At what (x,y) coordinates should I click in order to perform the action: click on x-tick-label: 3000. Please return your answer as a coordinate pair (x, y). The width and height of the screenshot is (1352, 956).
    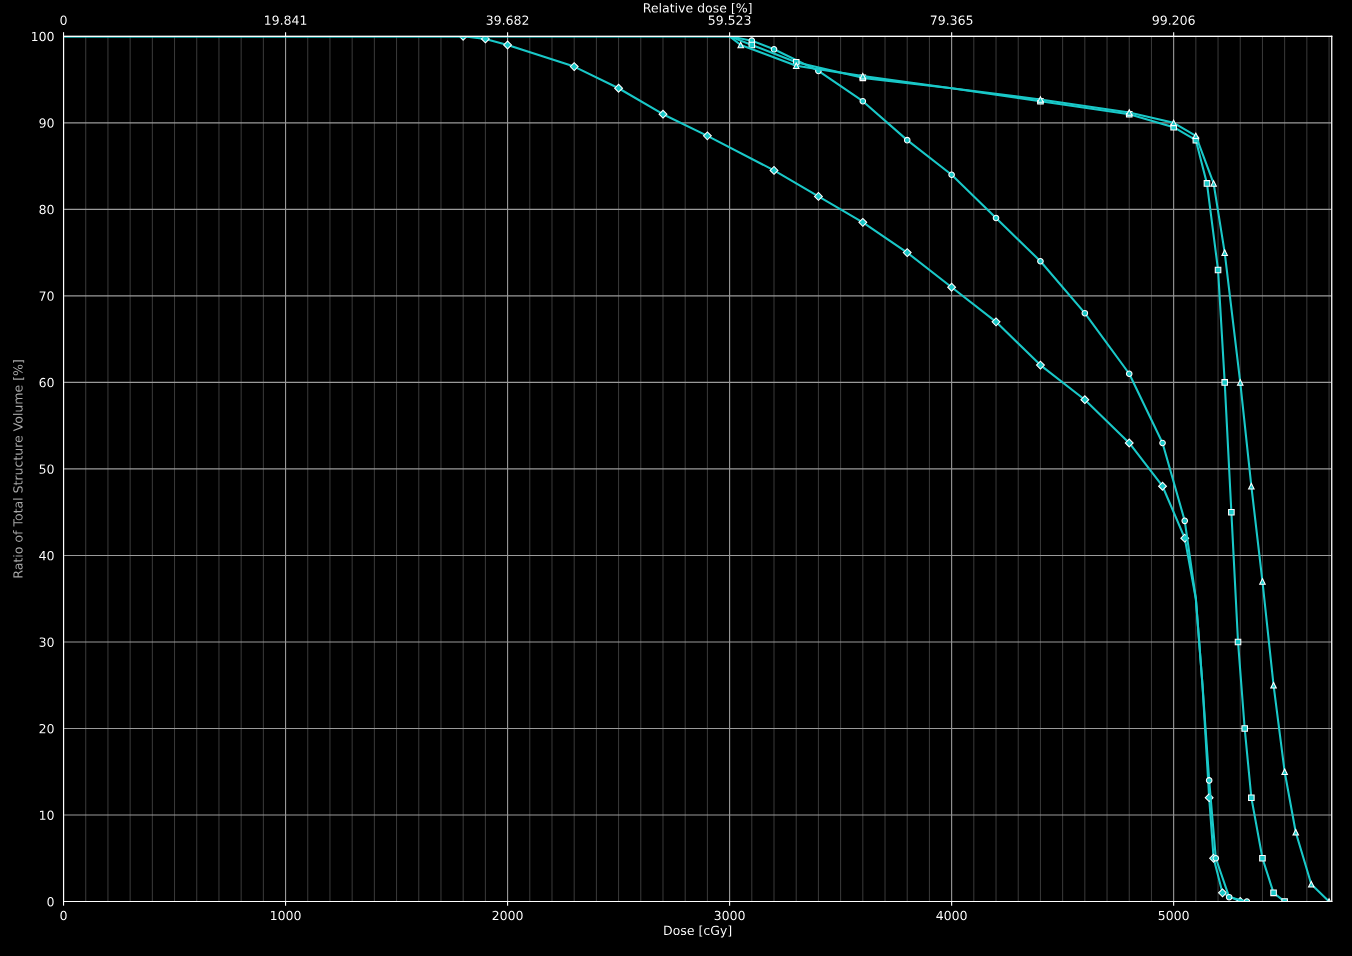
    Looking at the image, I should click on (729, 915).